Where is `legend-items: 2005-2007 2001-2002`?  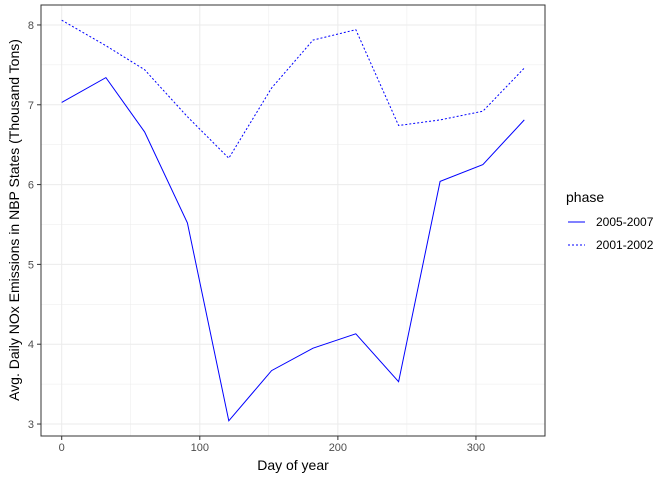
legend-items: 2005-2007 2001-2002 is located at coordinates (611, 233).